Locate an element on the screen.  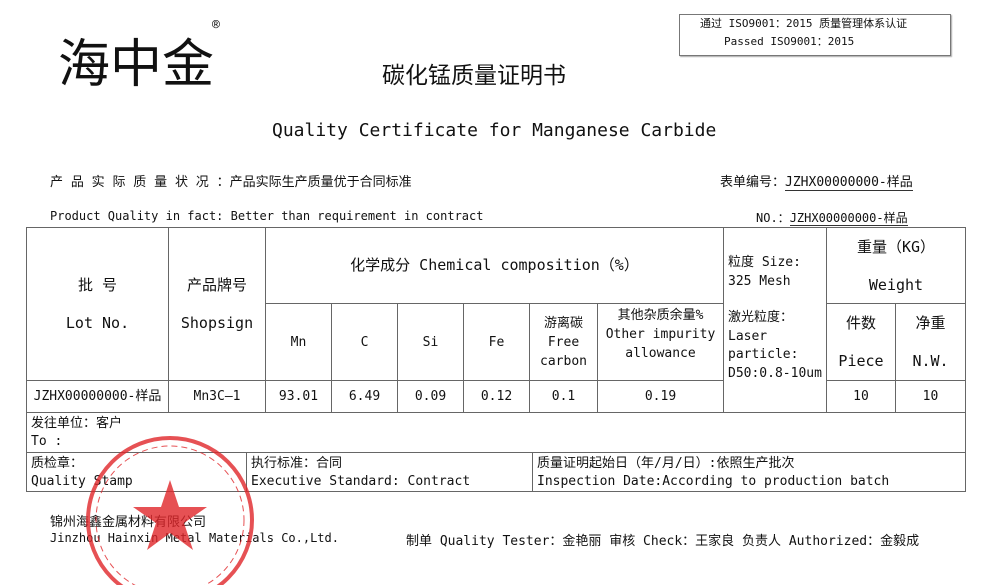
other-cn: 其他杂质余量% is located at coordinates (660, 315).